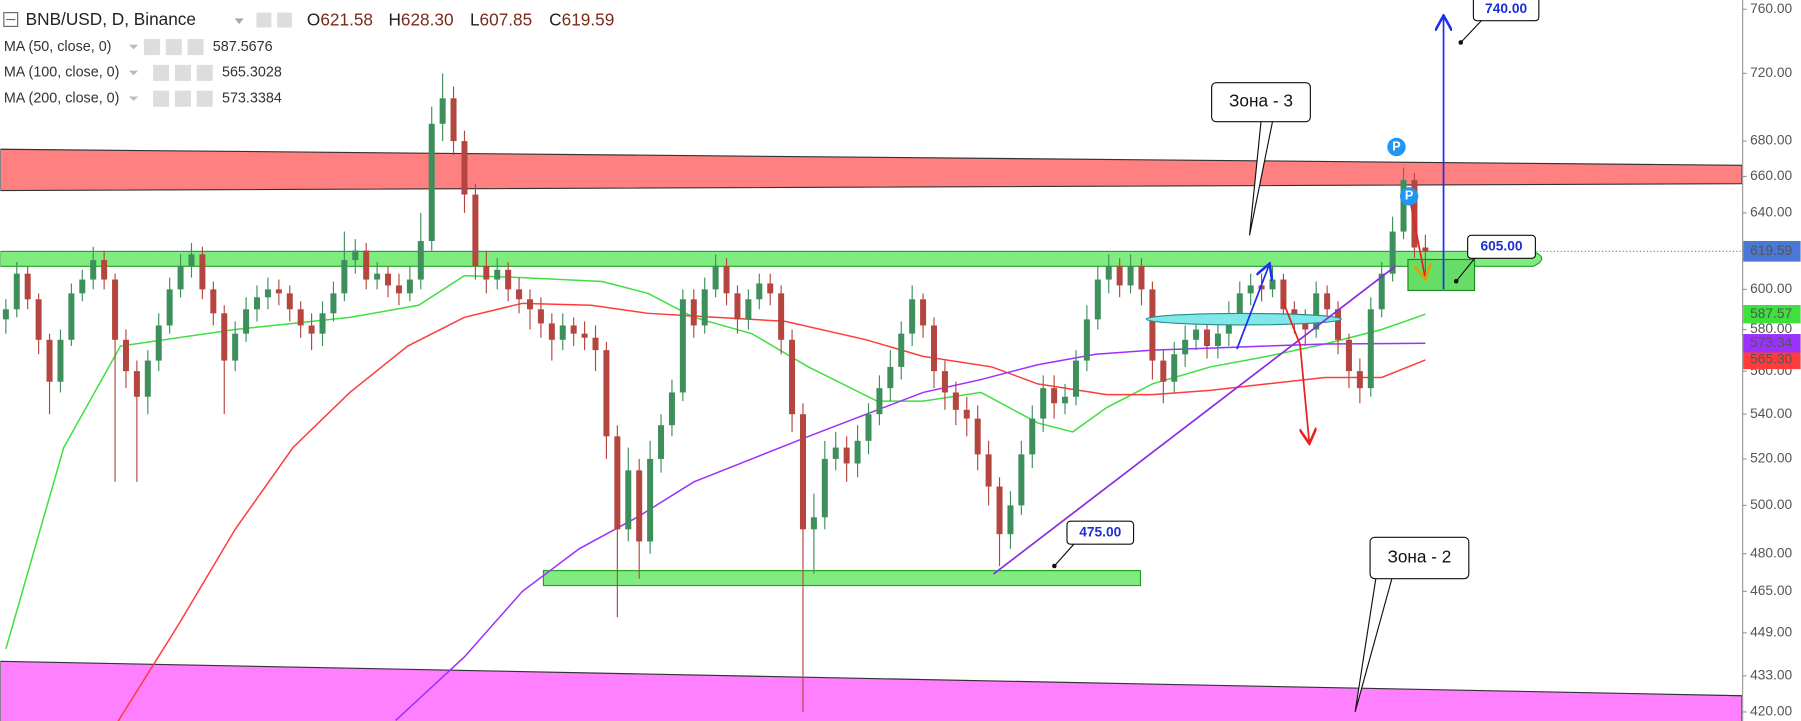  I want to click on ma-name: MA (50, close, 0), so click(58, 47).